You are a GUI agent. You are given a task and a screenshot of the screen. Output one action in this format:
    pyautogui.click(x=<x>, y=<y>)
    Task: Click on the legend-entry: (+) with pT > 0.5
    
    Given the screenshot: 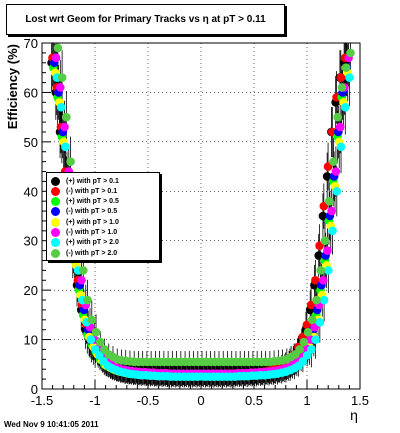 What is the action you would take?
    pyautogui.click(x=85, y=202)
    